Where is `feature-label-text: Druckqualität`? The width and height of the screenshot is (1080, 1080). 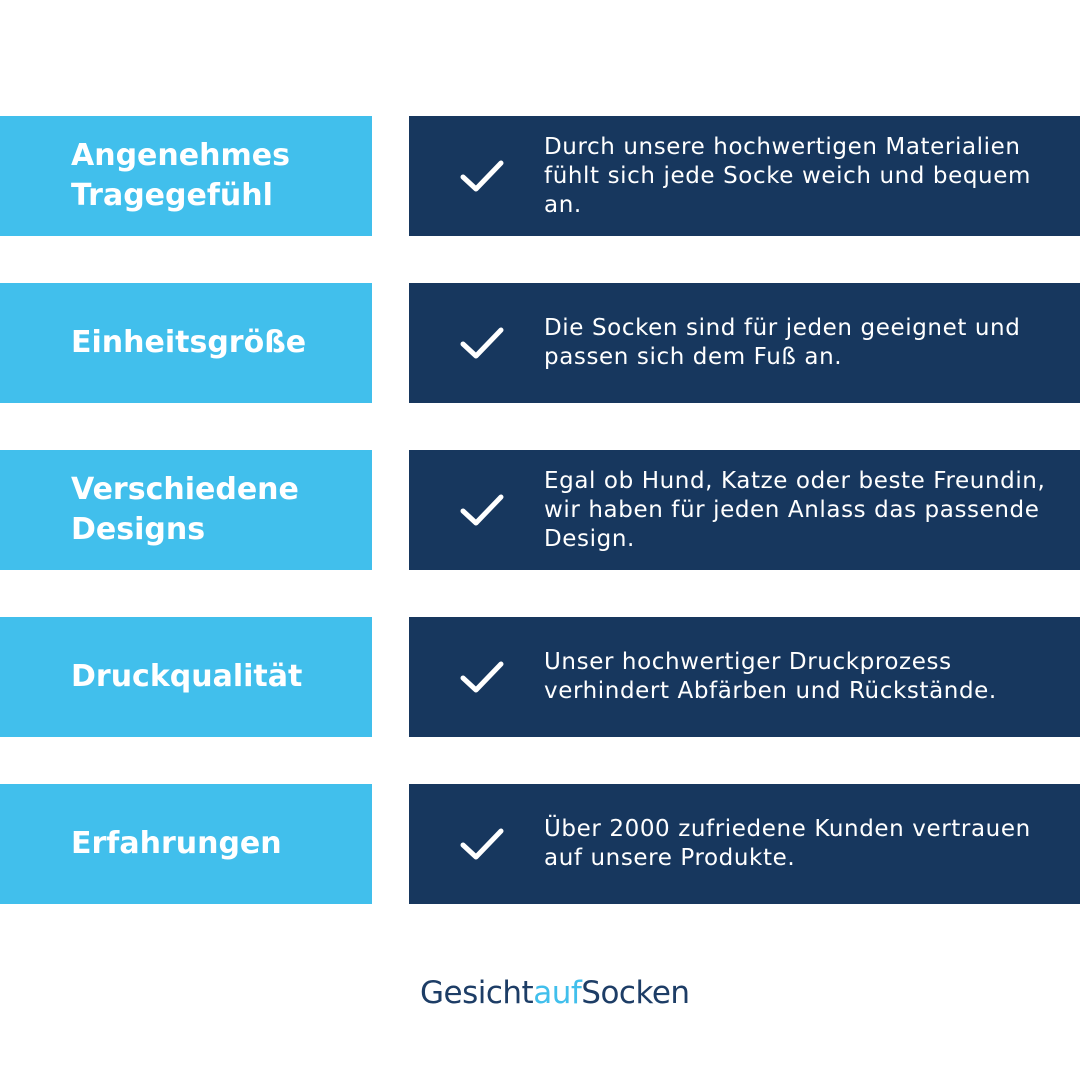 feature-label-text: Druckqualität is located at coordinates (187, 676).